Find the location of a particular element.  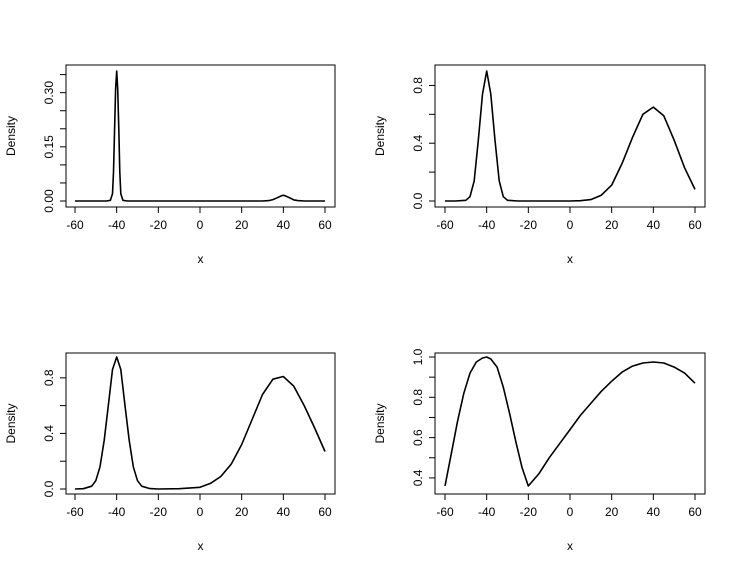

y-tick-label: 0.15 is located at coordinates (49, 147).